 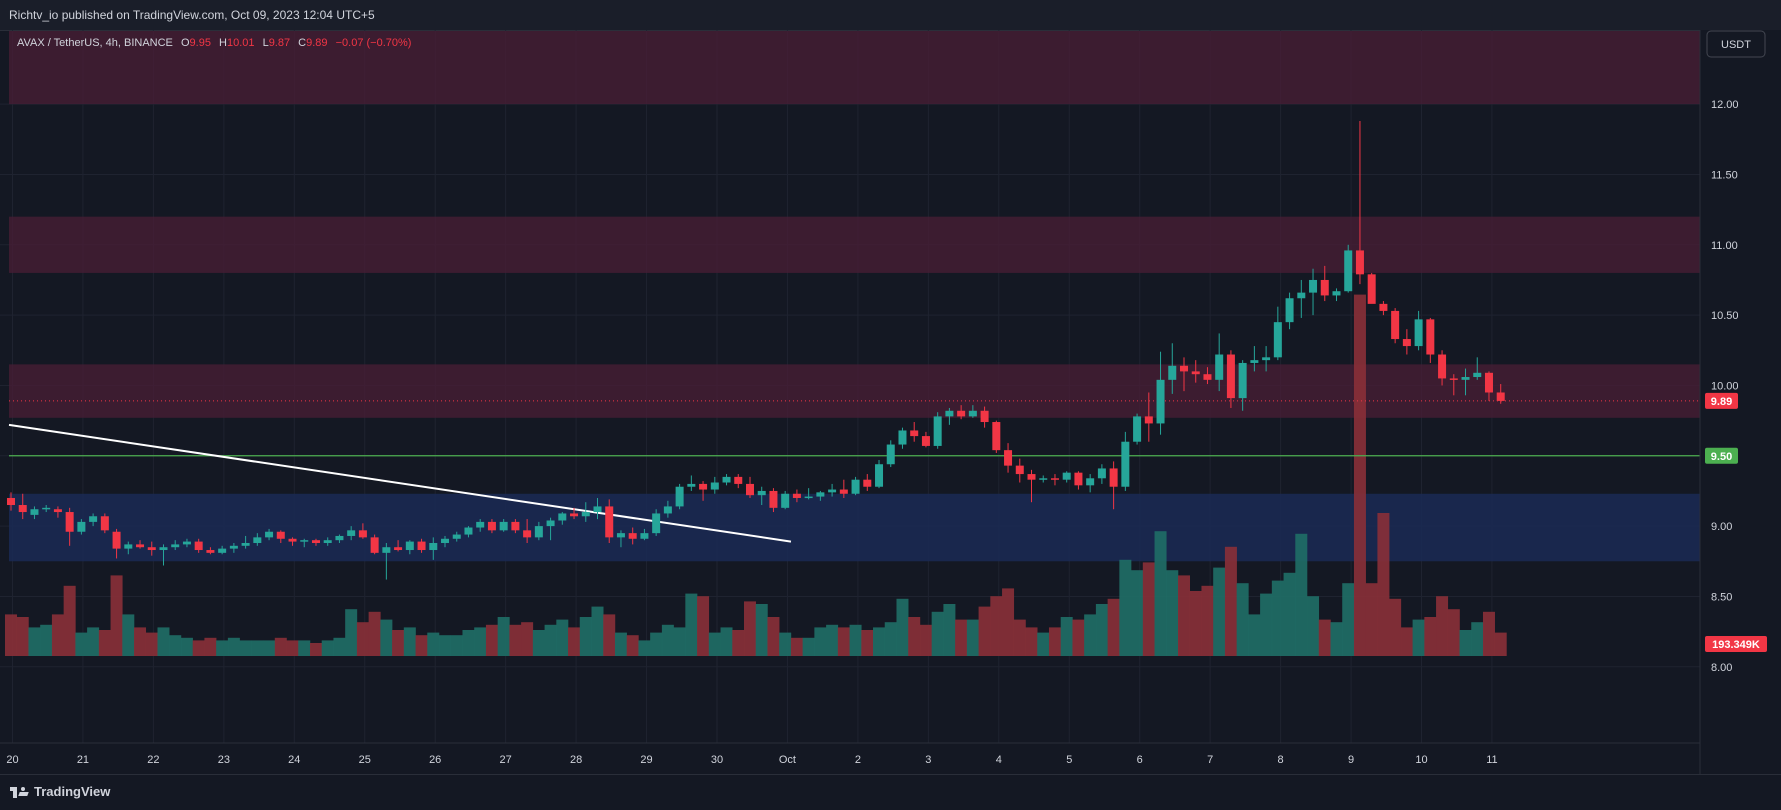 What do you see at coordinates (241, 43) in the screenshot?
I see `legend-h-value: 10.01` at bounding box center [241, 43].